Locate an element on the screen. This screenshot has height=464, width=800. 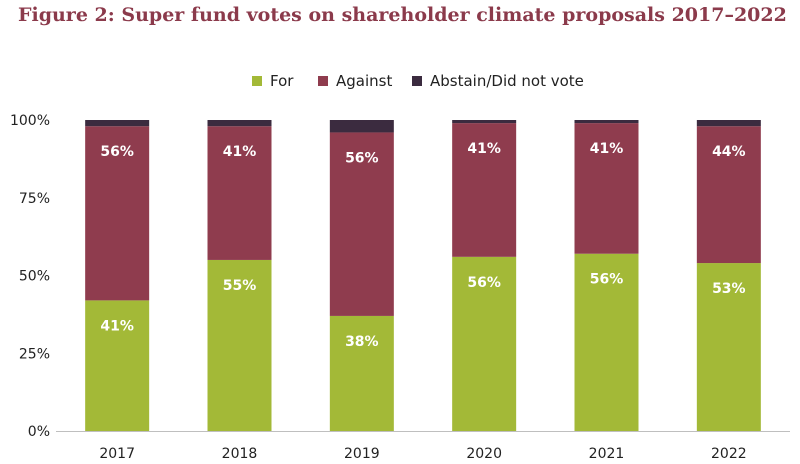
legend-label: Against is located at coordinates (364, 81).